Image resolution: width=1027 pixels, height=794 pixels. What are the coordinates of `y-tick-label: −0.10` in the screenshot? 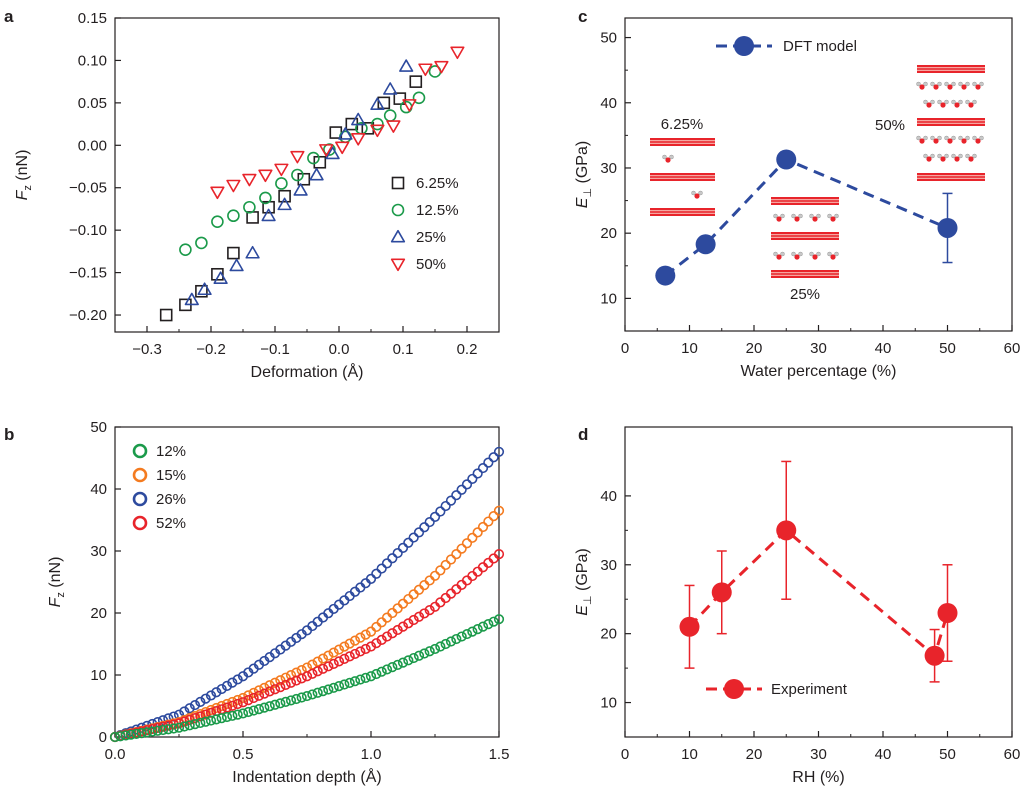 It's located at (88, 230).